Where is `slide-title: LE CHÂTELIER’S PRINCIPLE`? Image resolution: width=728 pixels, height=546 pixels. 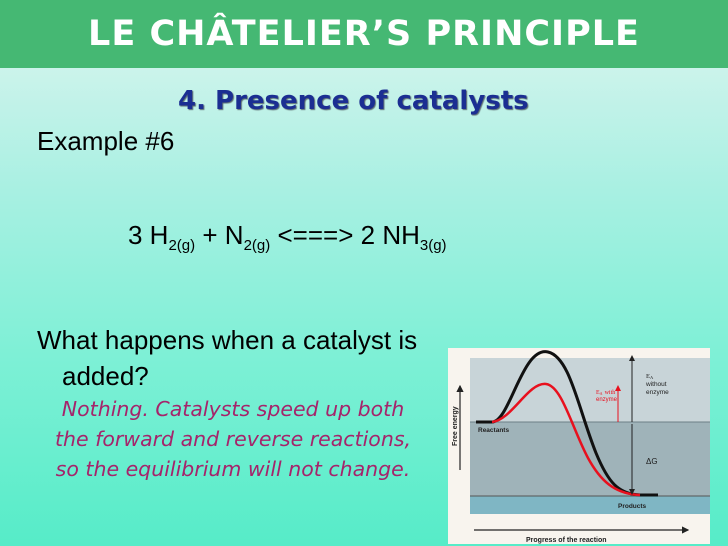 slide-title: LE CHÂTELIER’S PRINCIPLE is located at coordinates (364, 34).